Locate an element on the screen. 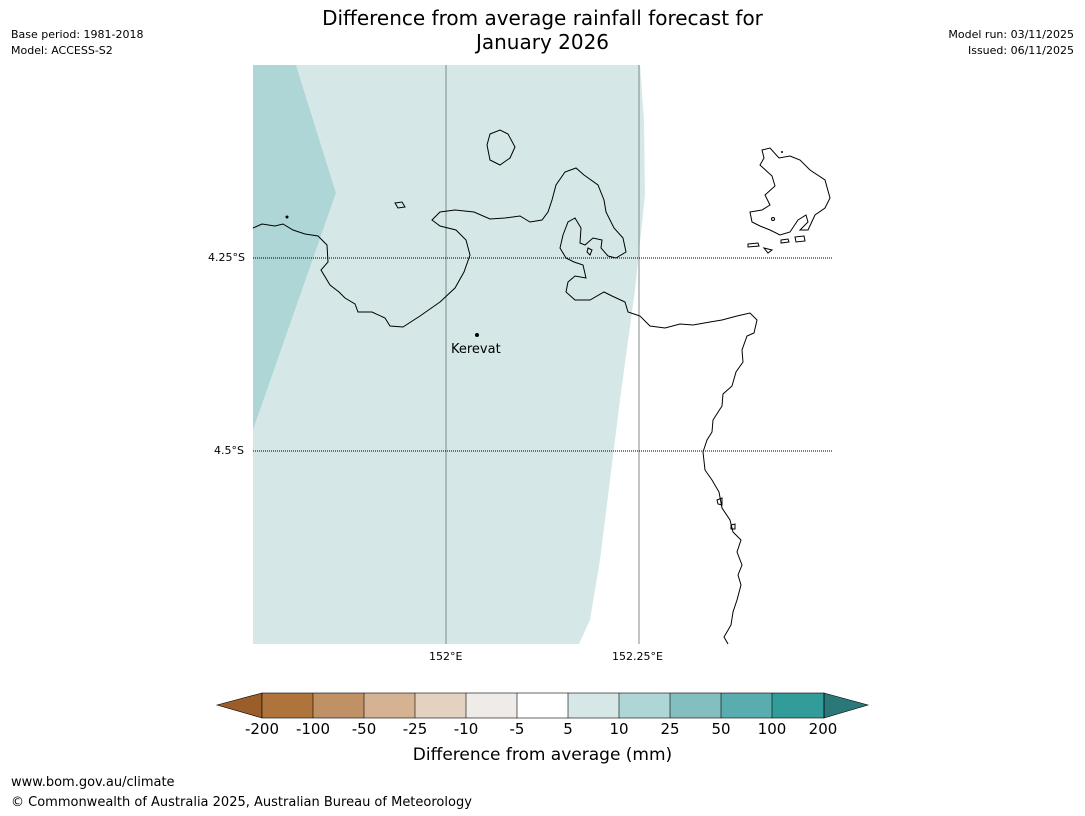 The image size is (1085, 816). colorbar-tick: -100 is located at coordinates (313, 729).